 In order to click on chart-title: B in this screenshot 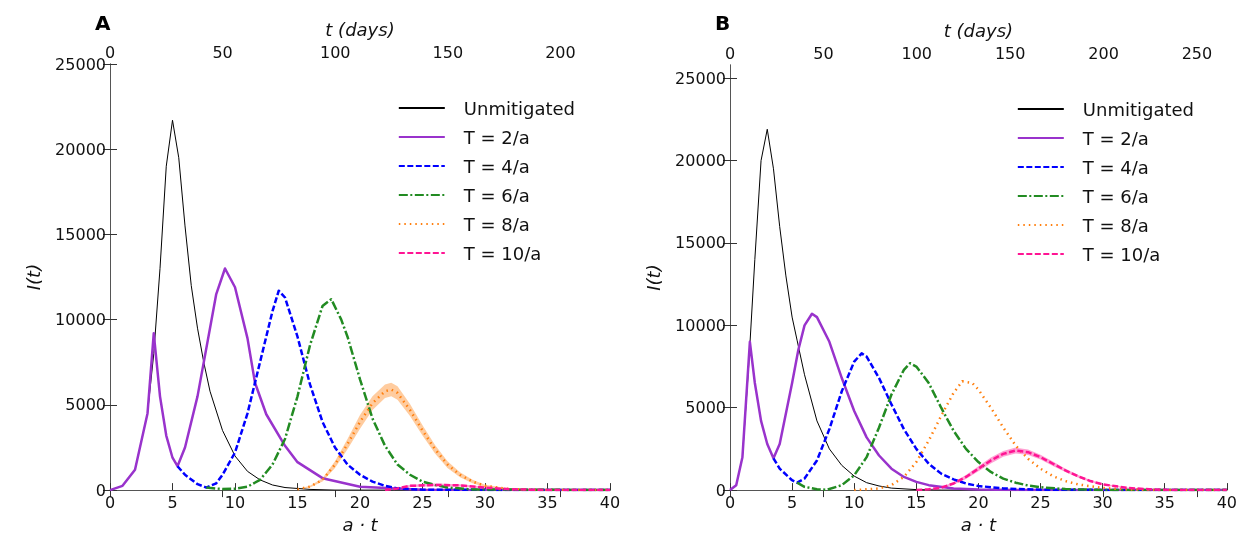, I will do `click(723, 23)`.